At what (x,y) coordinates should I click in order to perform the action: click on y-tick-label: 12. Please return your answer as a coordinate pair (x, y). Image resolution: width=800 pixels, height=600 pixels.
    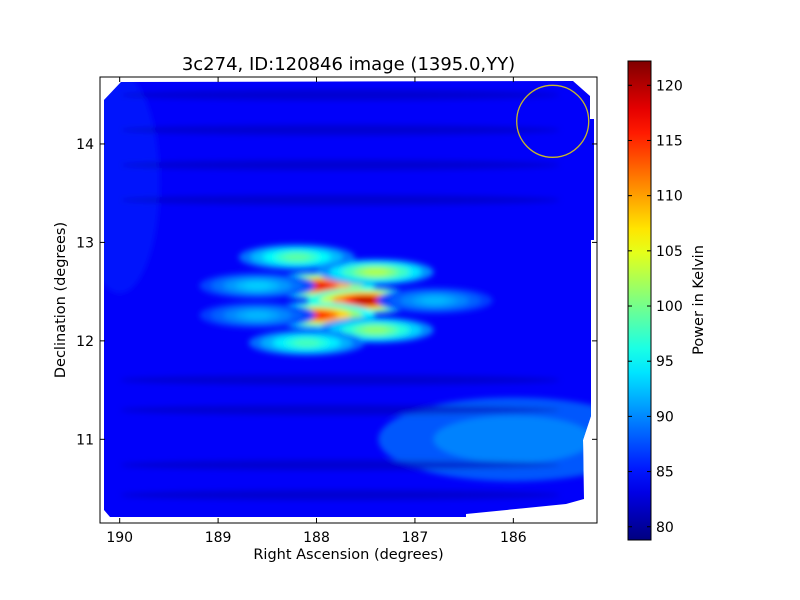
    Looking at the image, I should click on (85, 342).